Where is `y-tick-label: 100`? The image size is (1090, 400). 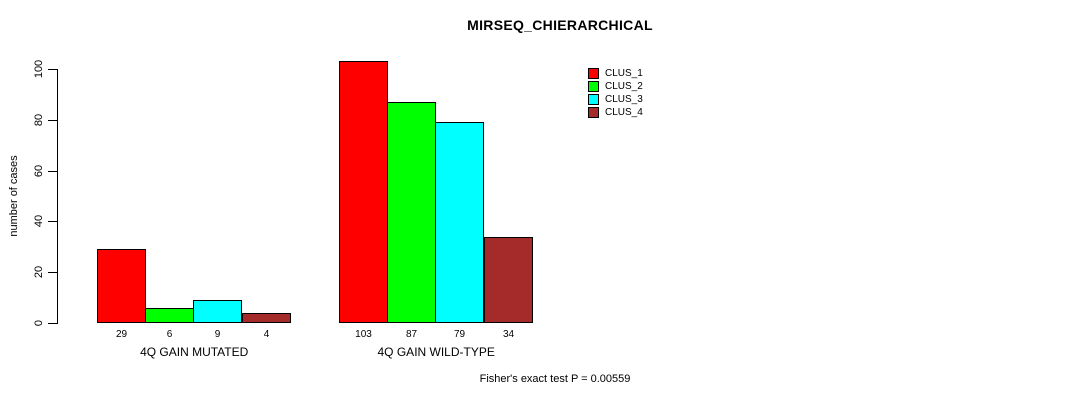 y-tick-label: 100 is located at coordinates (39, 69).